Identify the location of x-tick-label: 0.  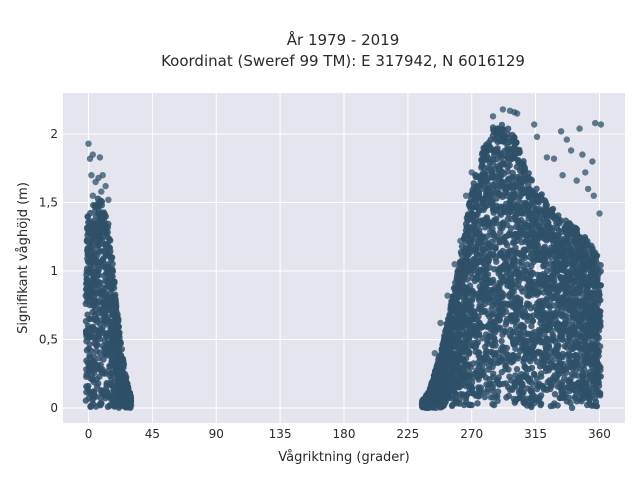
(89, 434).